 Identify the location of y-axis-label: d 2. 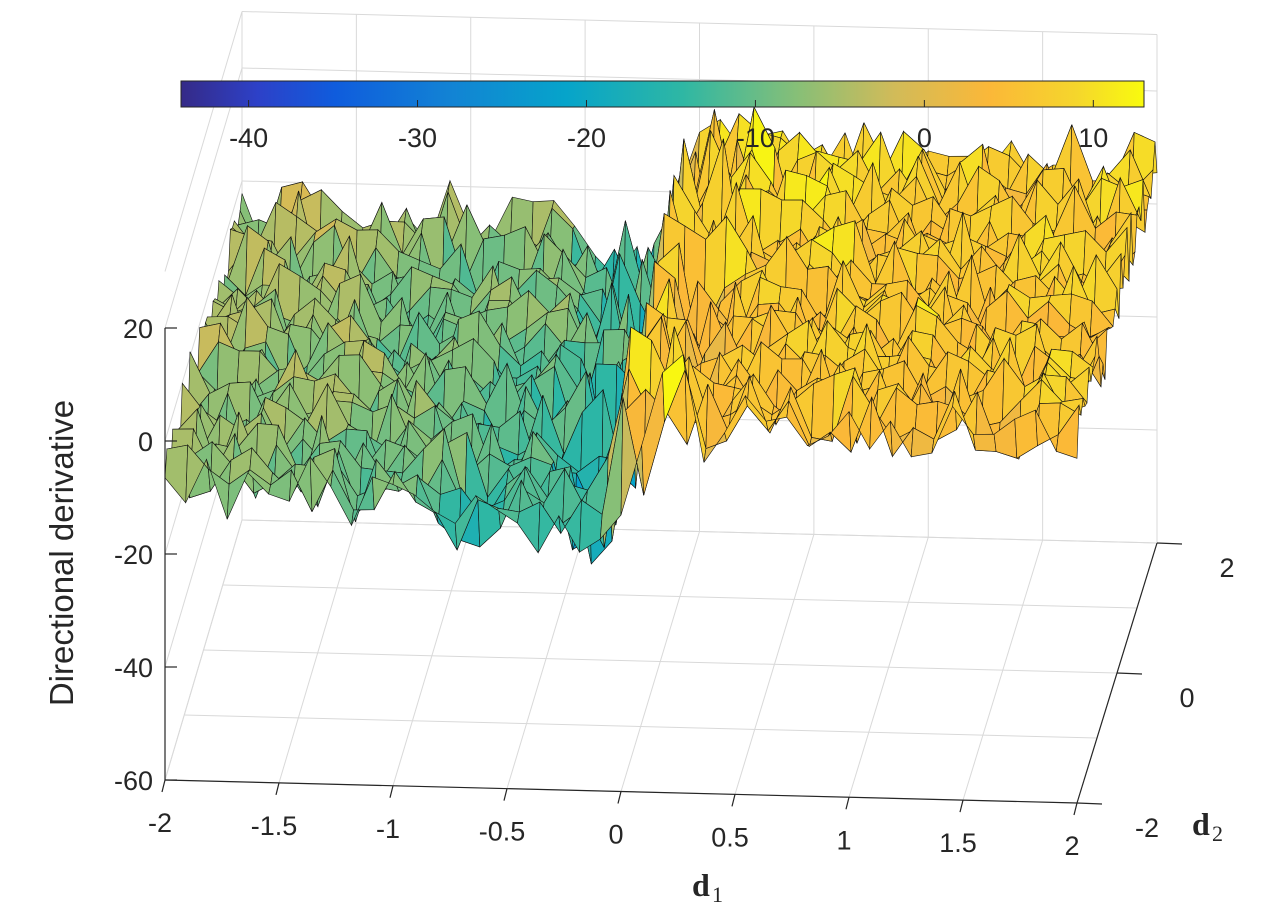
(1207, 826).